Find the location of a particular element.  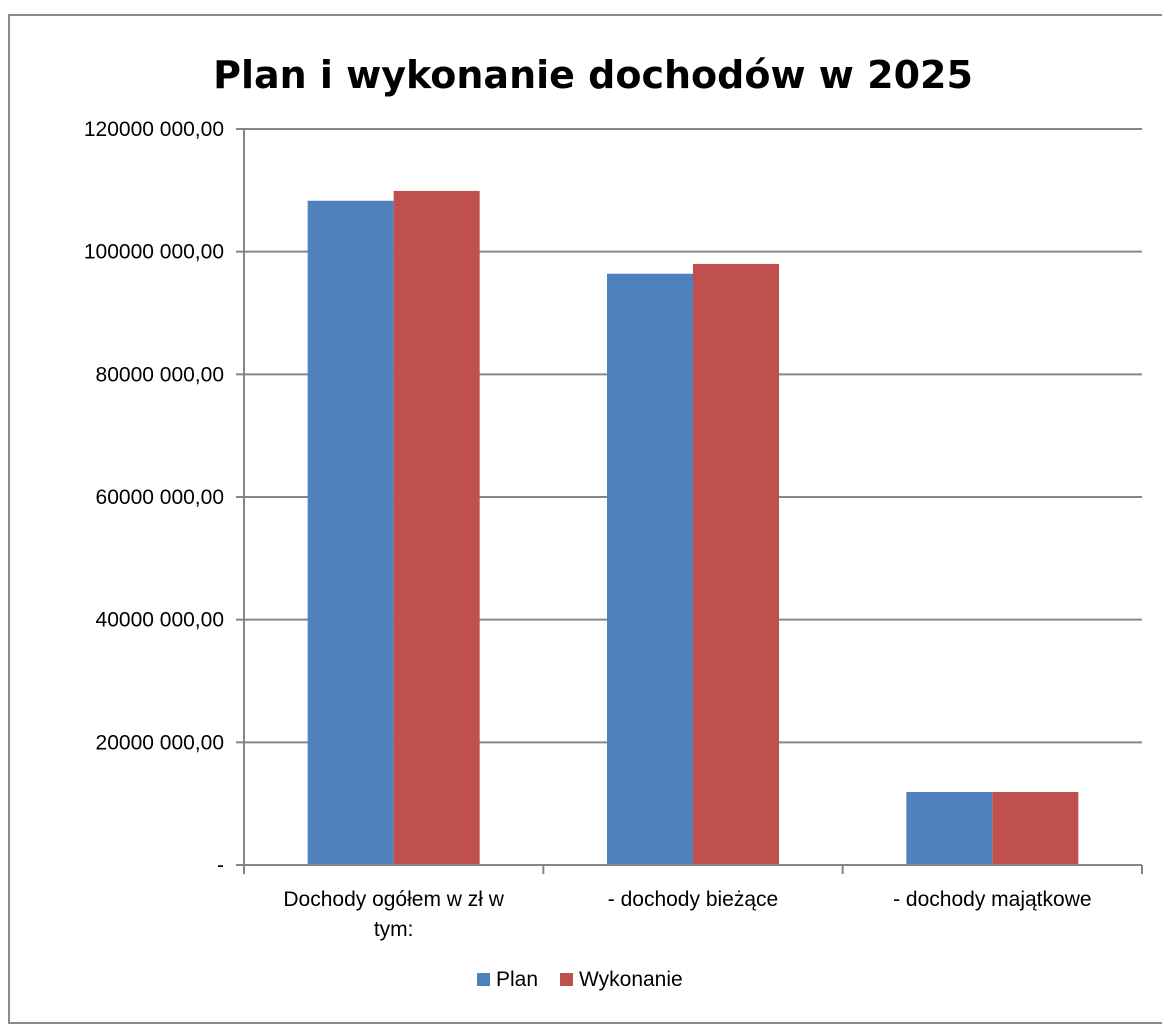

legend-label-wykonanie: Wykonanie is located at coordinates (631, 979).